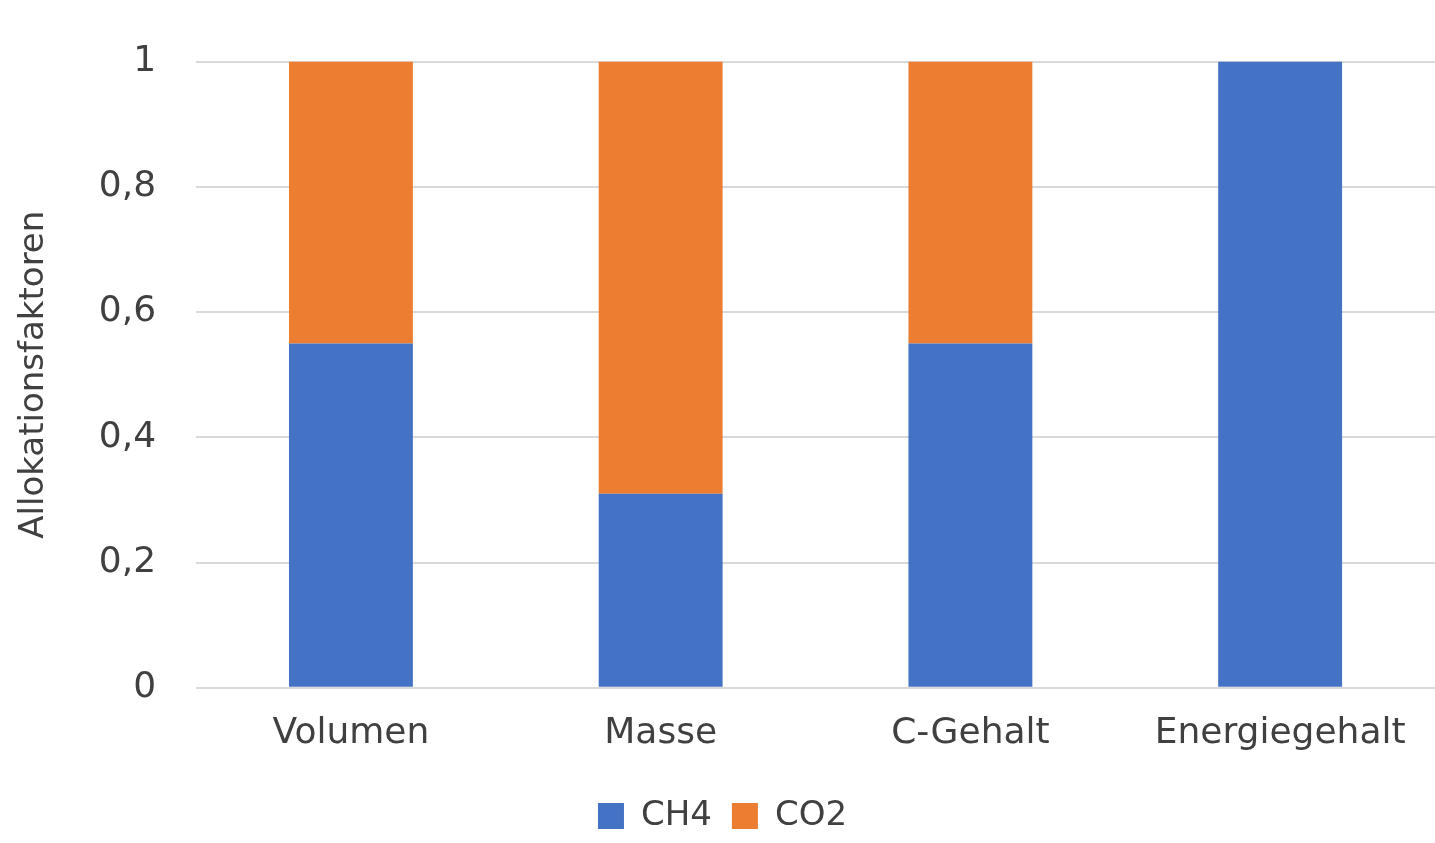  Describe the element at coordinates (676, 812) in the screenshot. I see `legend-label: CH4` at that location.